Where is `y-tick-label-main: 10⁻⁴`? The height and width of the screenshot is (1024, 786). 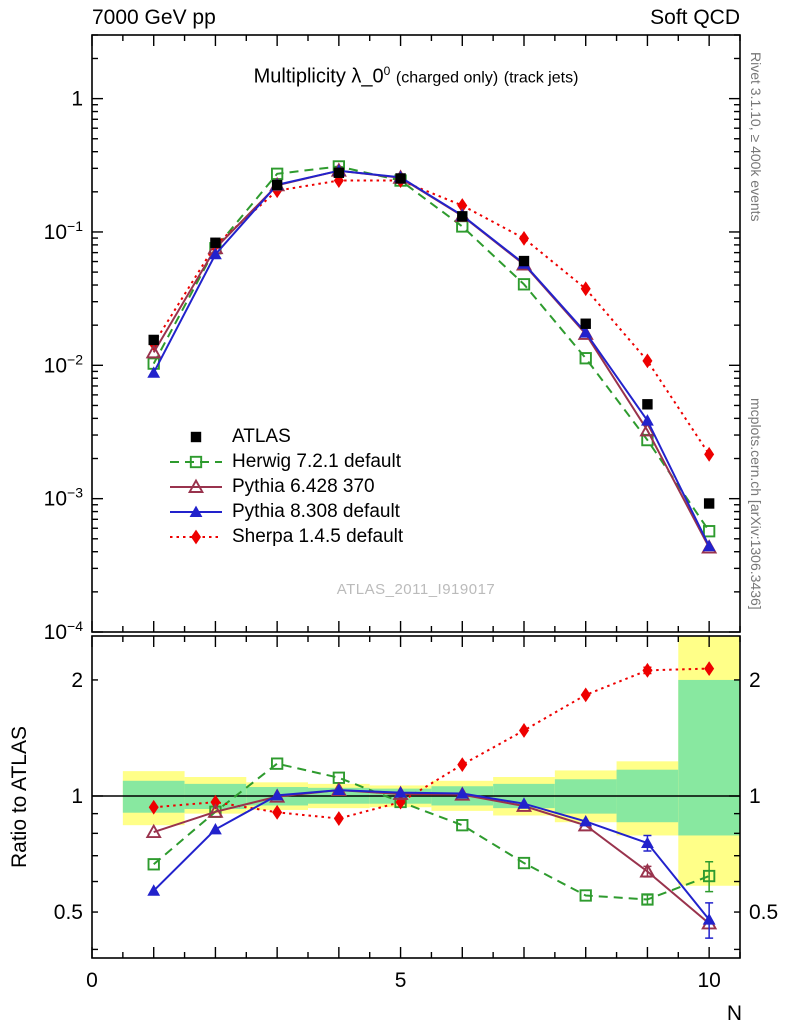 y-tick-label-main: 10⁻⁴ is located at coordinates (64, 631).